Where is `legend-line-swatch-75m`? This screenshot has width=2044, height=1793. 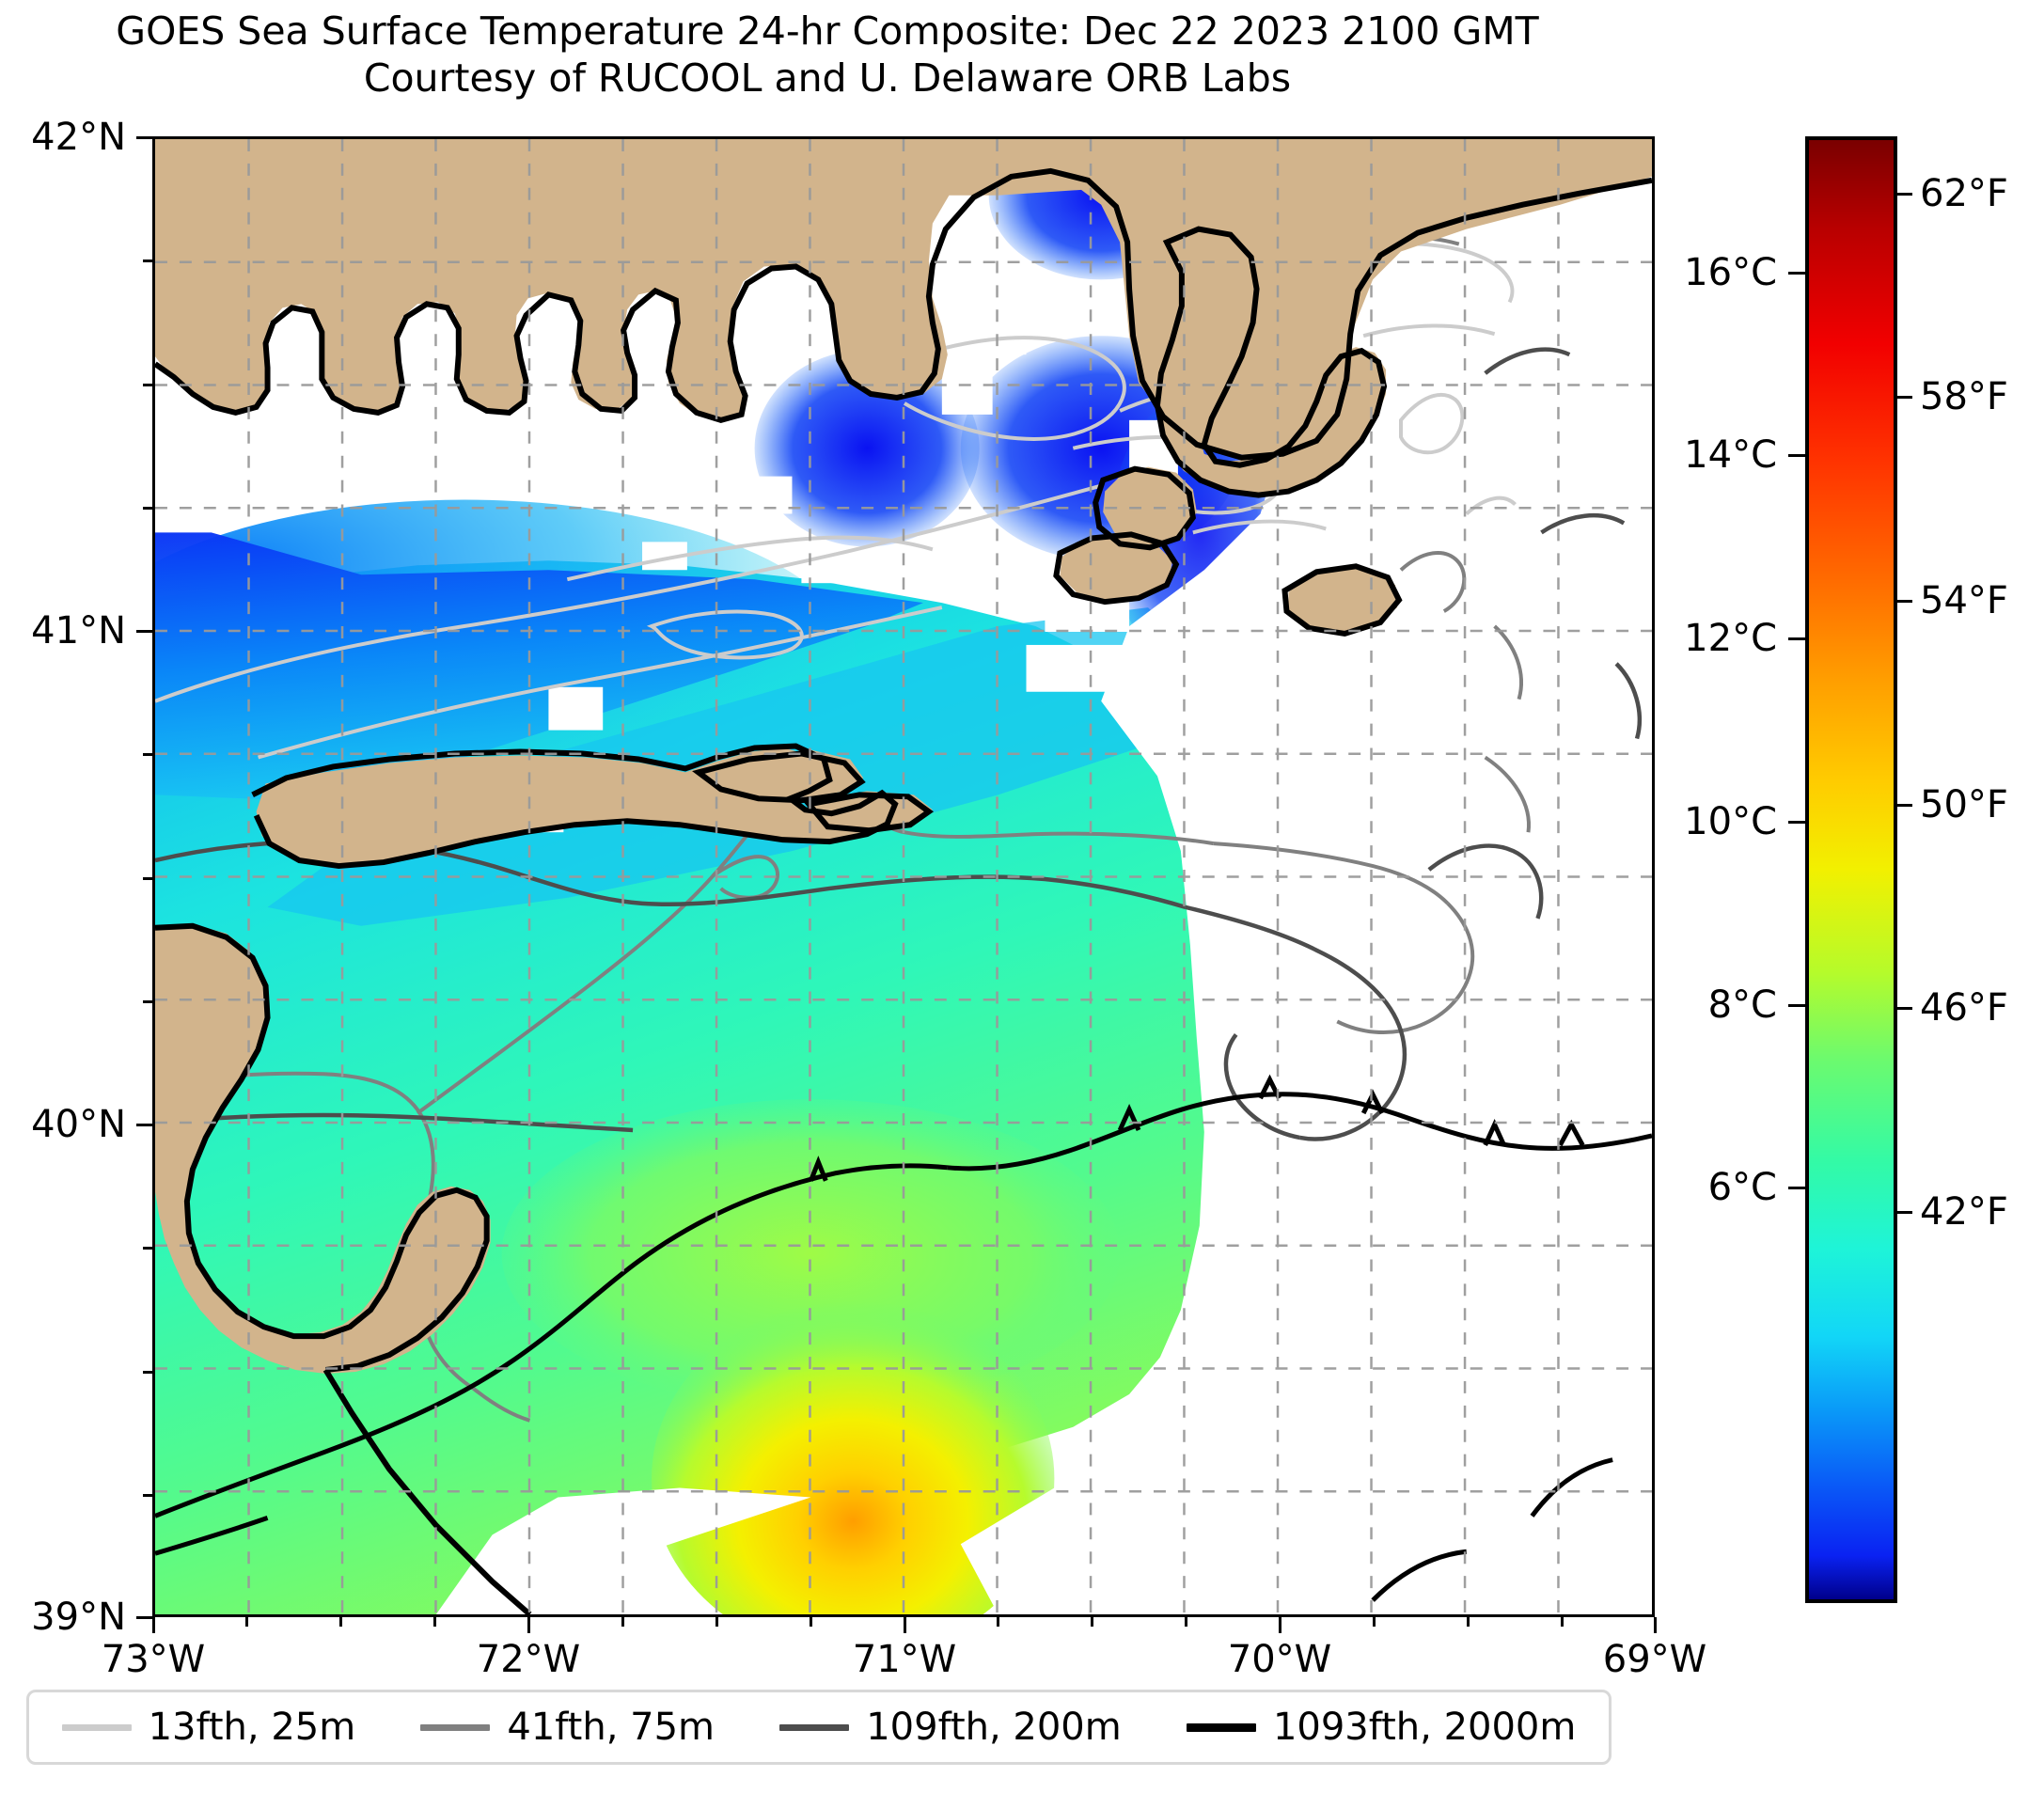 legend-line-swatch-75m is located at coordinates (455, 1727).